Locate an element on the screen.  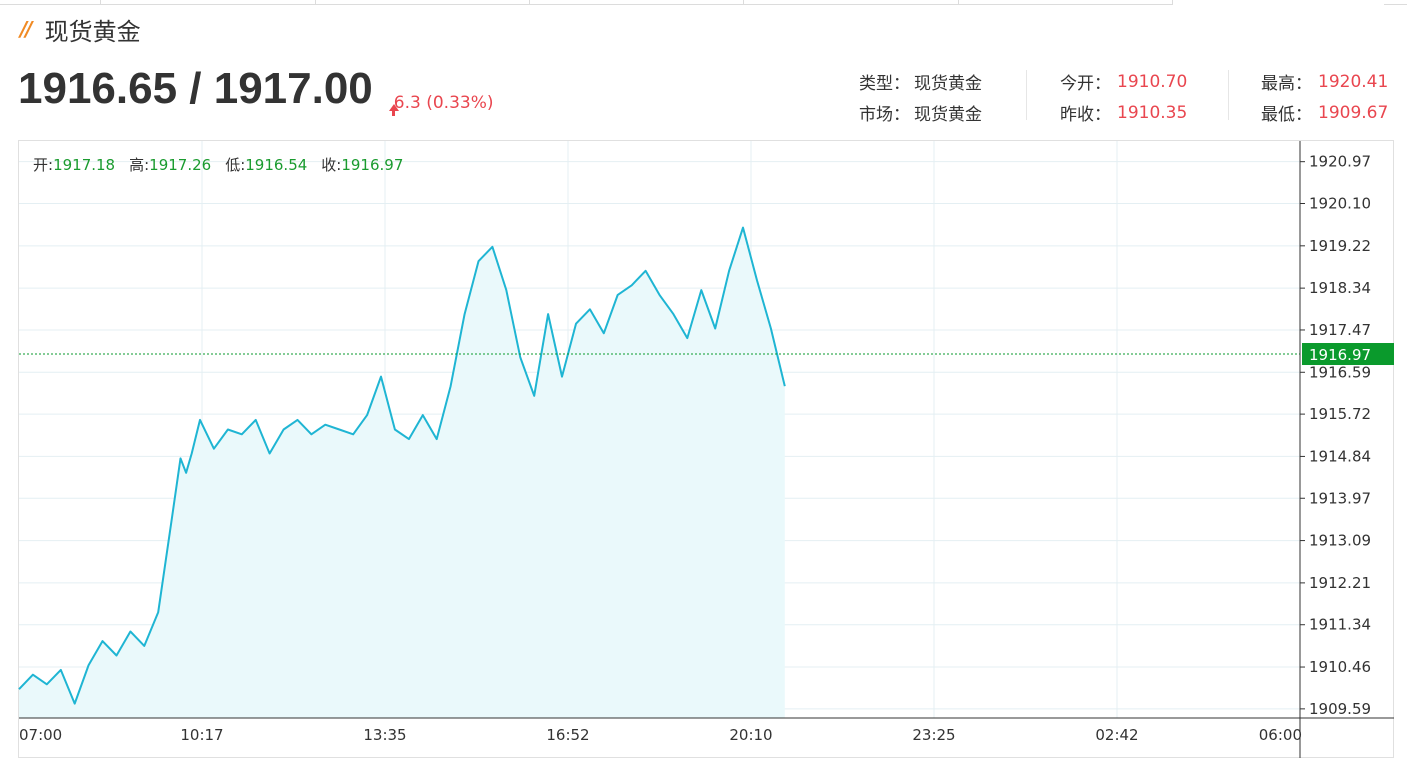
price-row: 1916.65 / 1917.00 6.3 (0.33%) is located at coordinates (256, 92).